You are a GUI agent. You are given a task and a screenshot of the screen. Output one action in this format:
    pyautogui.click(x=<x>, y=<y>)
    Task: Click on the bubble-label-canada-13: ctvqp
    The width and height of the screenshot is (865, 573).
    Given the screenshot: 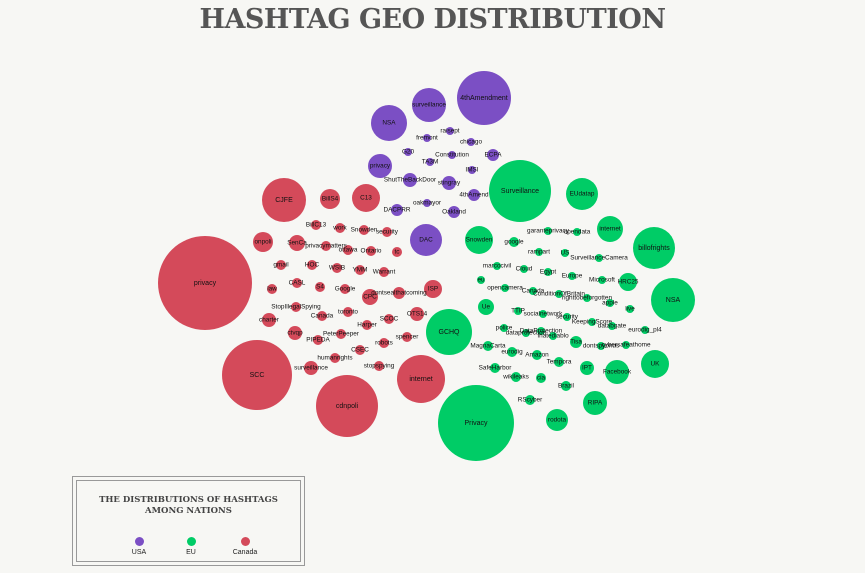 What is the action you would take?
    pyautogui.click(x=295, y=333)
    